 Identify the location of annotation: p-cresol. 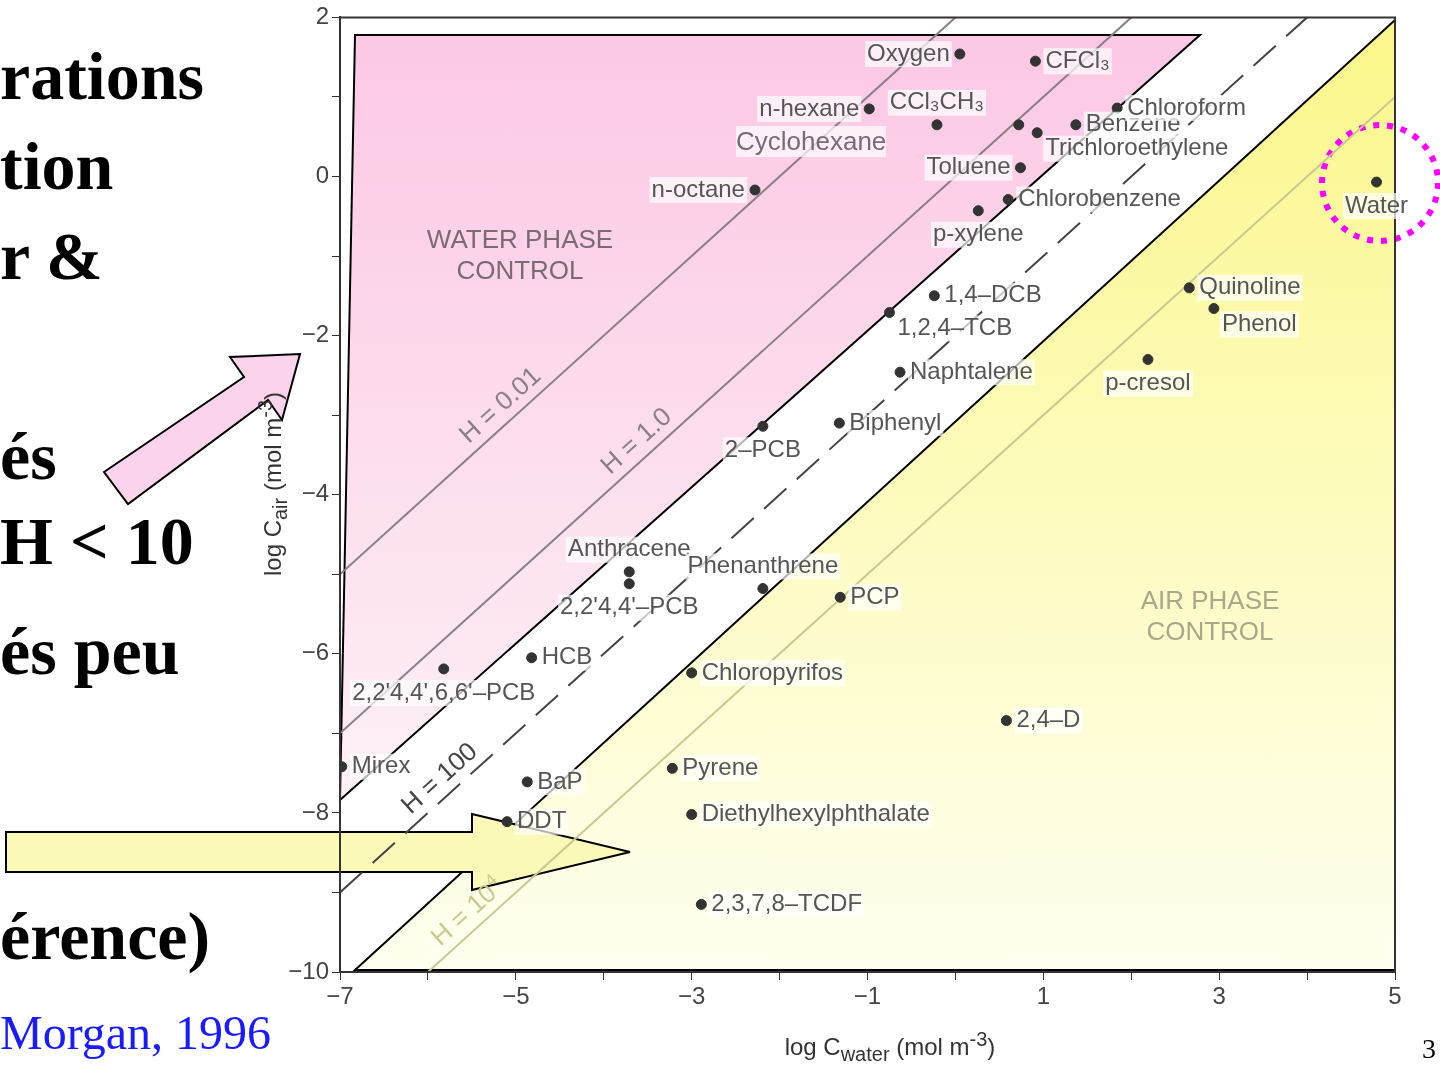
(1148, 382).